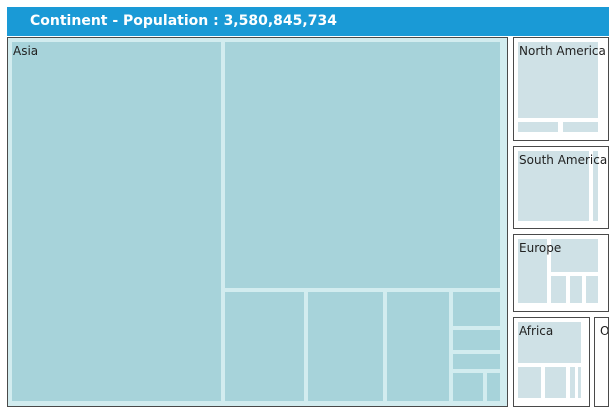 Image resolution: width=616 pixels, height=416 pixels. Describe the element at coordinates (561, 273) in the screenshot. I see `region-europe: Europe` at that location.